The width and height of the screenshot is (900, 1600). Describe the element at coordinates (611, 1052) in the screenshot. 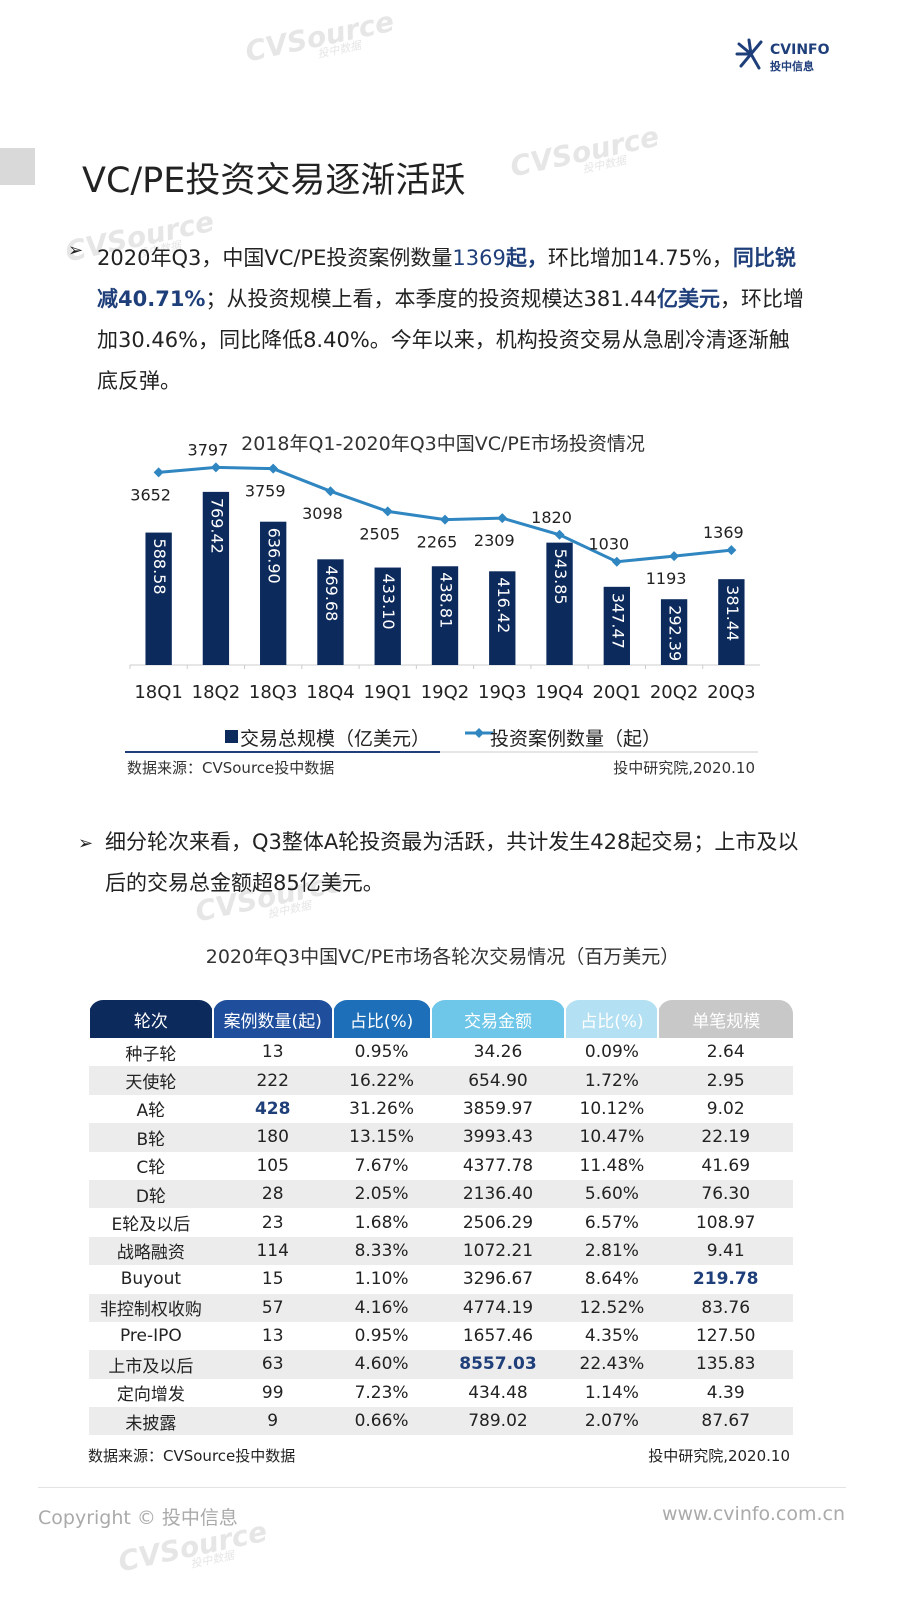

I see `table-cell: 0.09%` at that location.